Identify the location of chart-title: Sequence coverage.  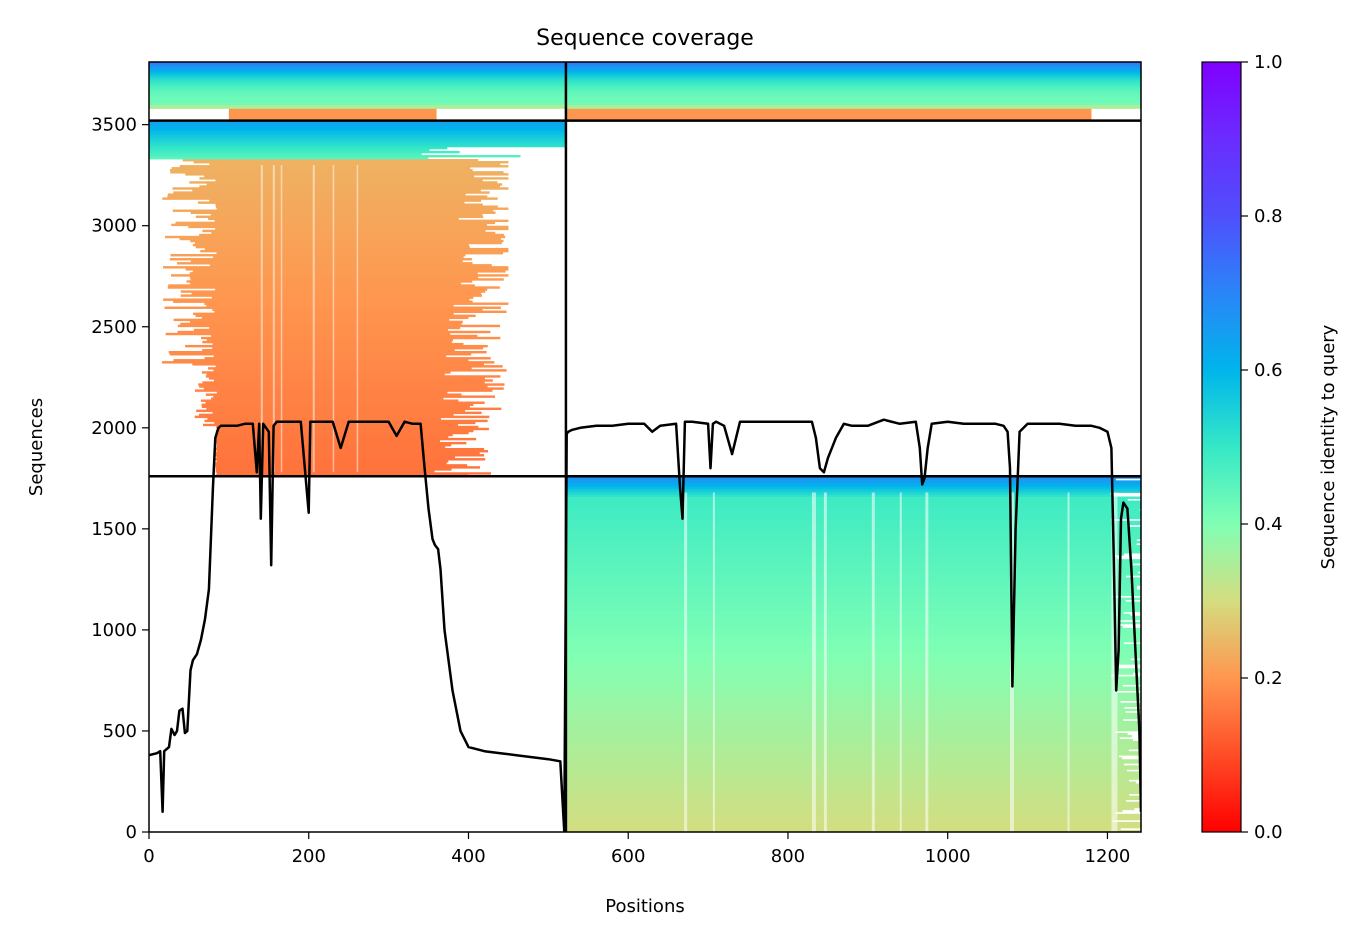
(645, 38).